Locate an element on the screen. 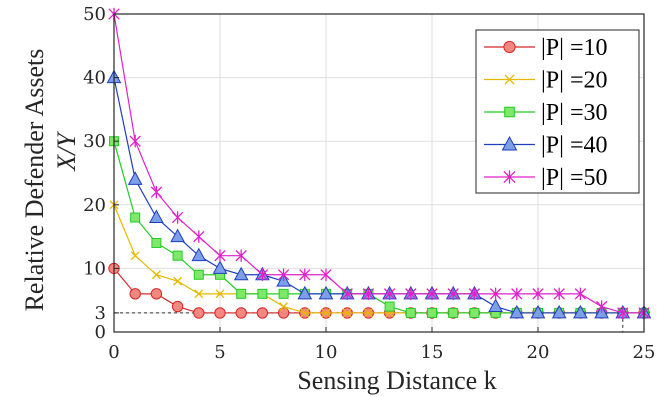 Image resolution: width=668 pixels, height=397 pixels. x-tick-label: 5 is located at coordinates (219, 352).